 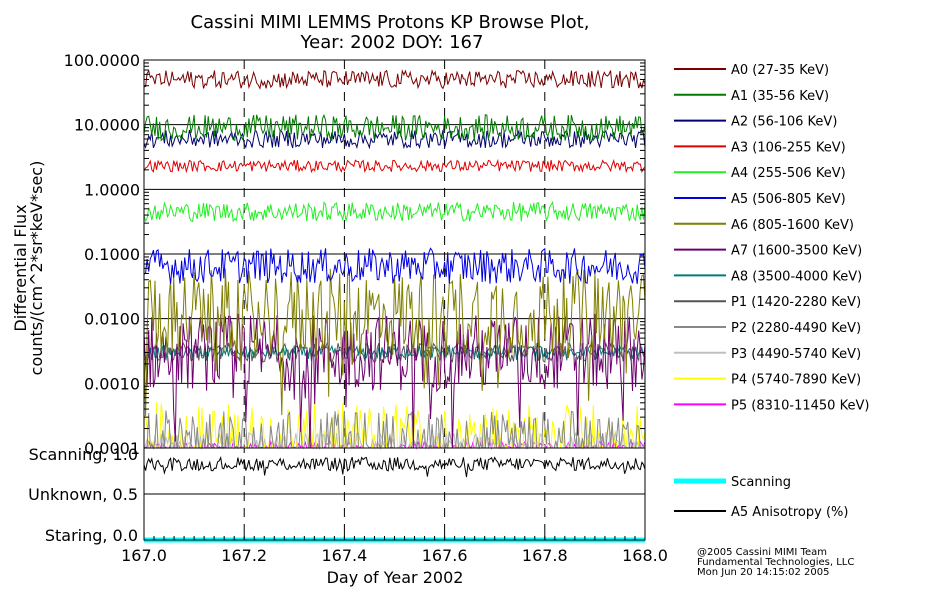 I want to click on credit-line-2: Fundamental Technologies, LLC, so click(x=775, y=562).